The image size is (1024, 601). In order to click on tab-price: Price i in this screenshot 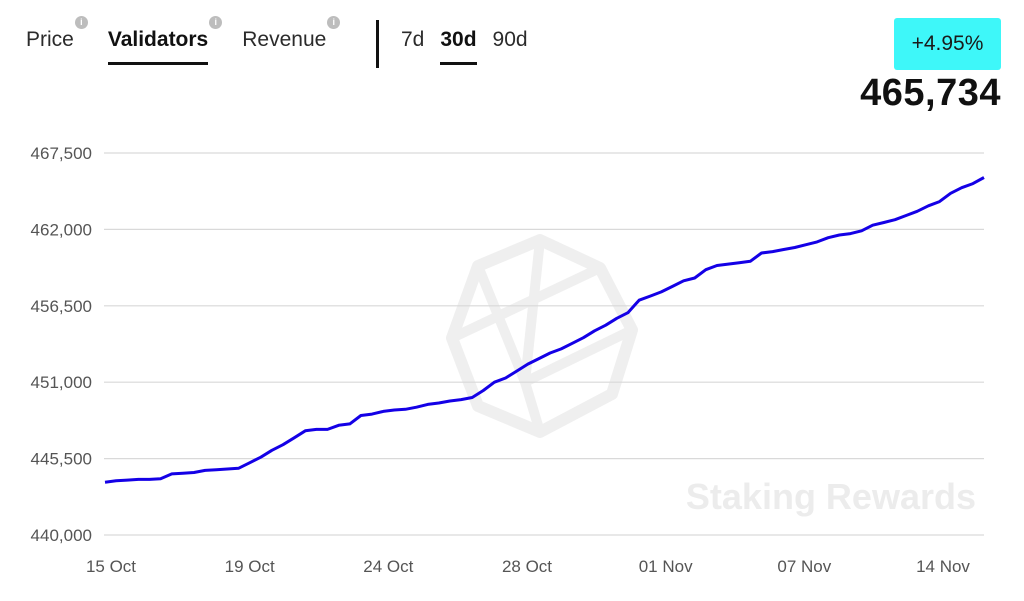, I will do `click(57, 39)`.